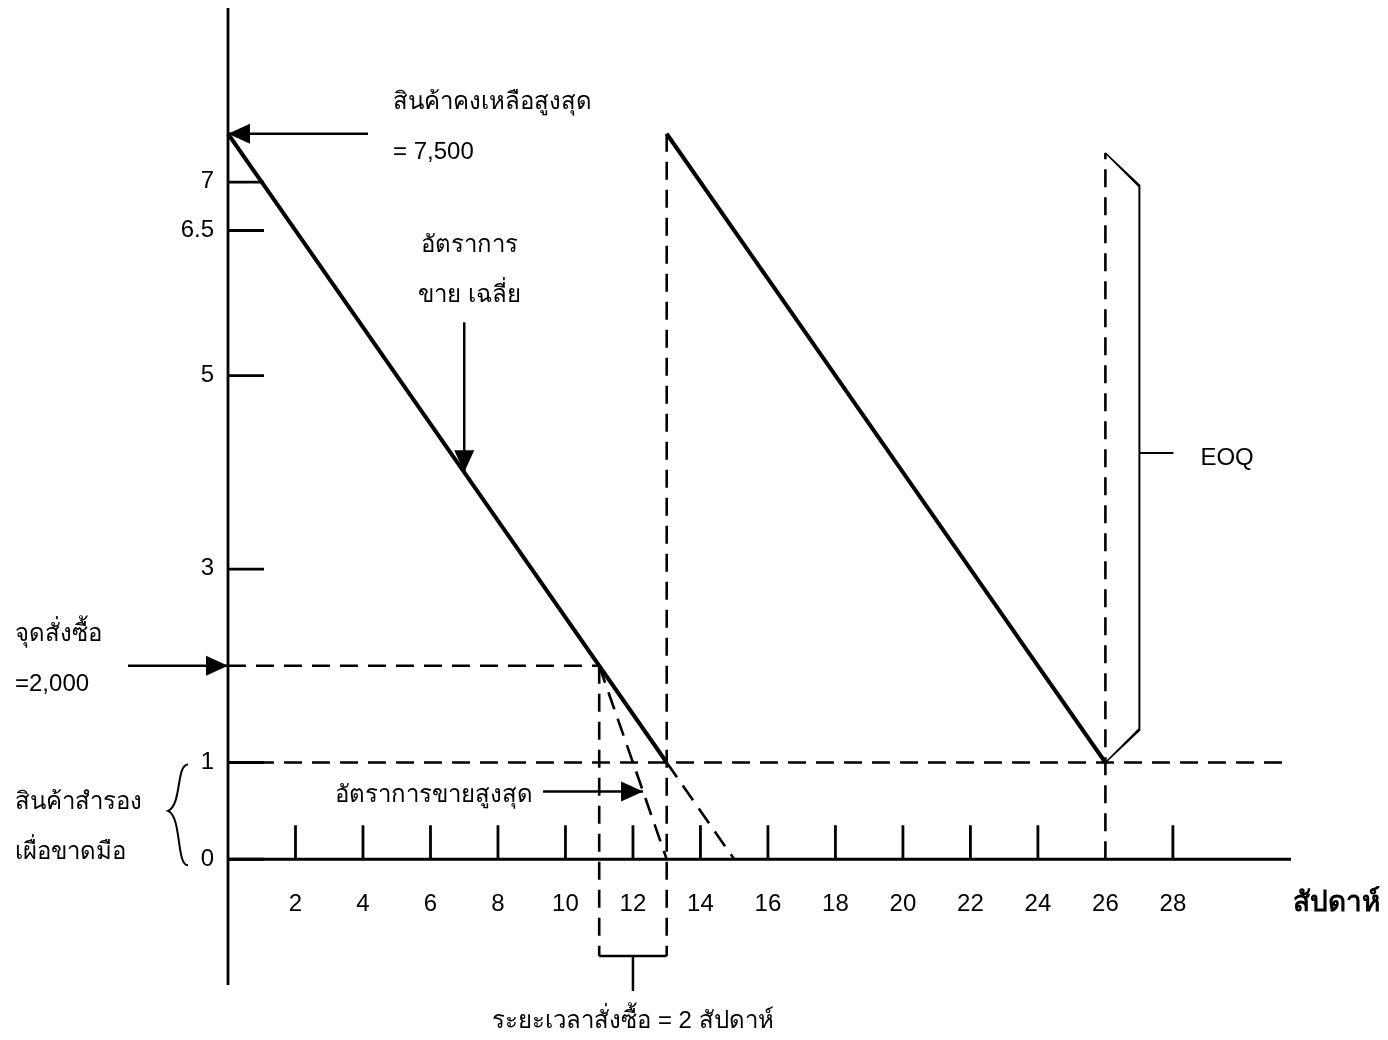 The width and height of the screenshot is (1388, 1040). I want to click on x-tick-label: 12, so click(633, 903).